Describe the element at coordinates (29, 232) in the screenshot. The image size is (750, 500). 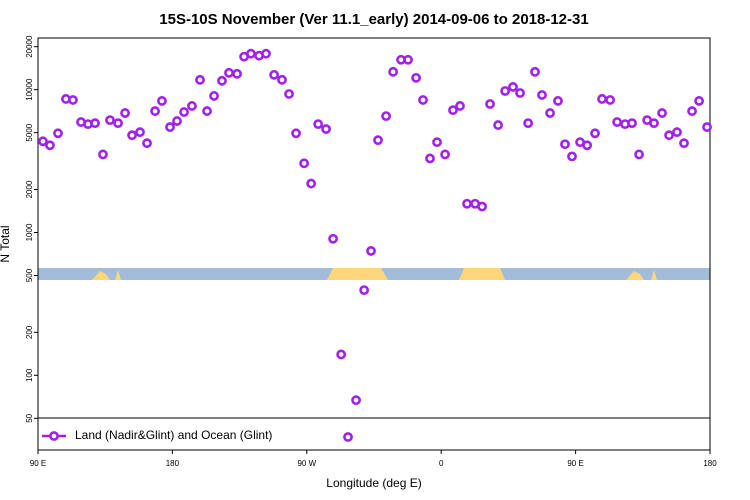
I see `y-tick-label: 1000` at that location.